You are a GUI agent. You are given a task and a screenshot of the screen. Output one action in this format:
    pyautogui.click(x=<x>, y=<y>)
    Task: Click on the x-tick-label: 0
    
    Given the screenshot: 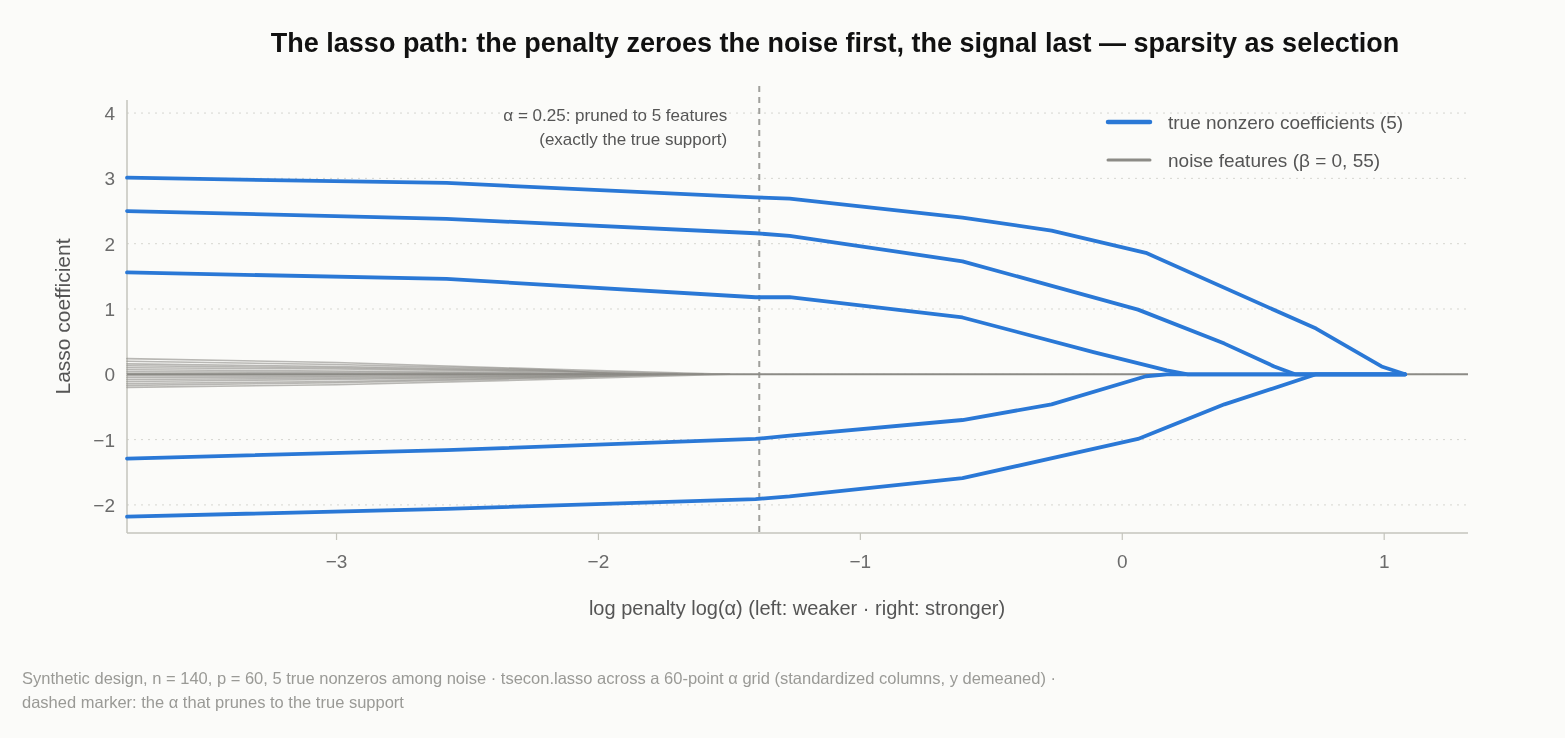 What is the action you would take?
    pyautogui.click(x=1122, y=561)
    